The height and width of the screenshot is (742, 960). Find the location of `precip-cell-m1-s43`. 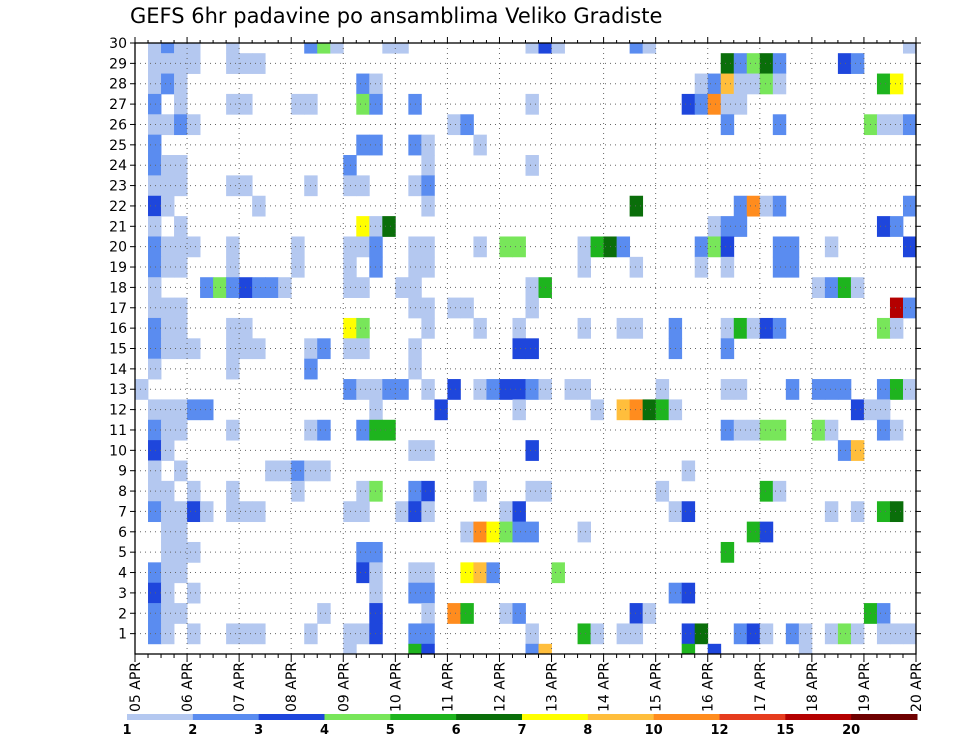

precip-cell-m1-s43 is located at coordinates (701, 634).